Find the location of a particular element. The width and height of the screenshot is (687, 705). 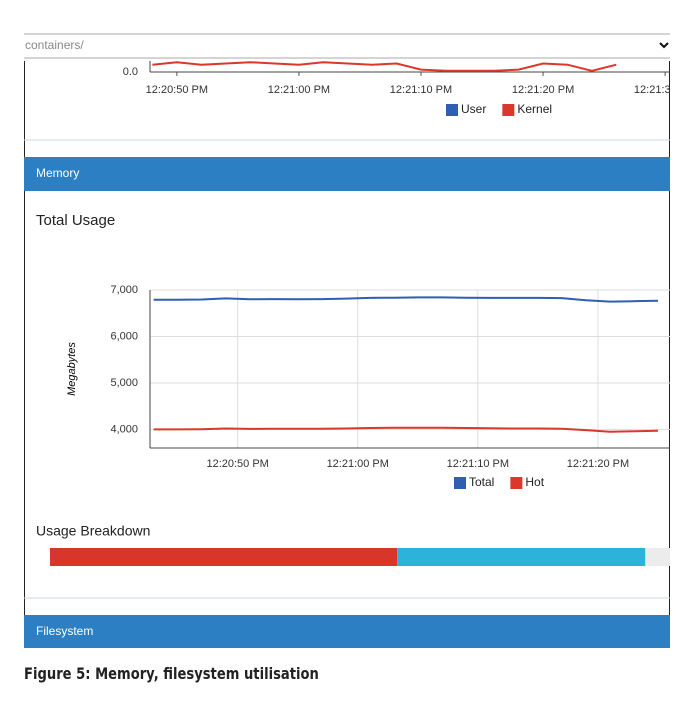

legend-label: Kernel is located at coordinates (534, 109).